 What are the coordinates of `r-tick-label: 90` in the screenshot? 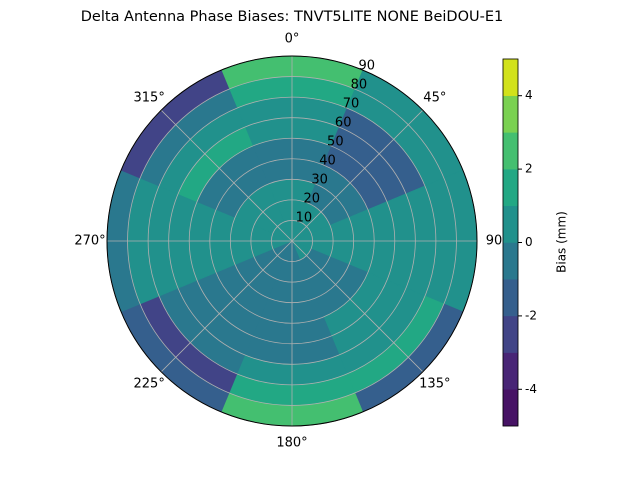 It's located at (367, 66).